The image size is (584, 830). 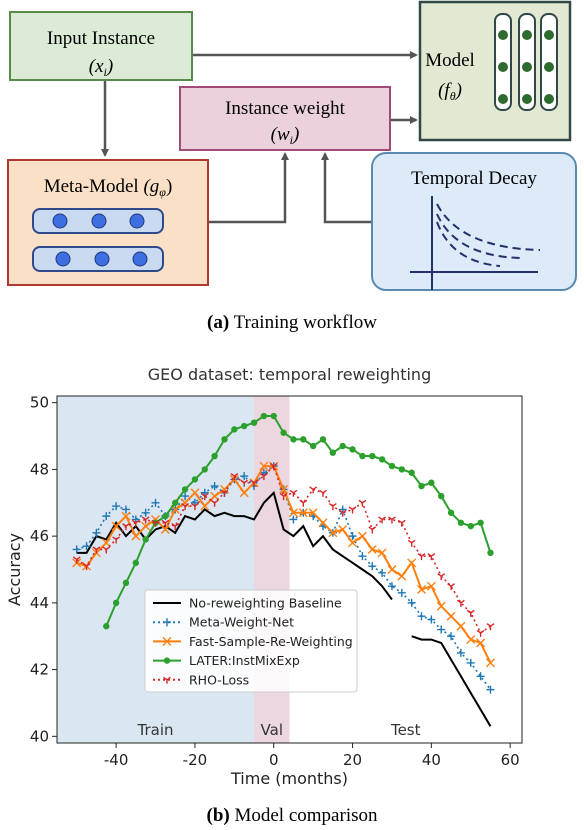 What do you see at coordinates (445, 90) in the screenshot?
I see `math: (f` at bounding box center [445, 90].